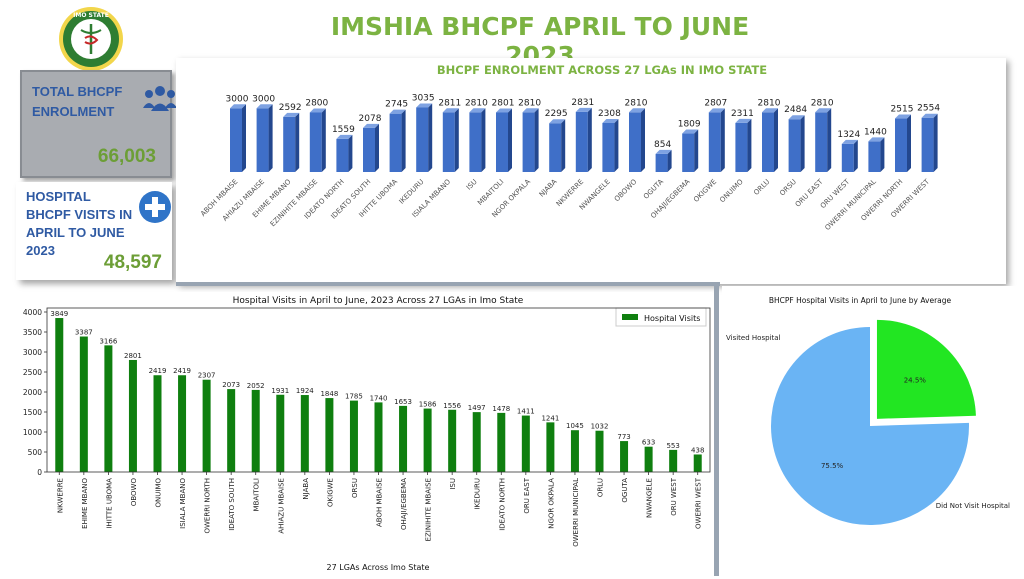 The height and width of the screenshot is (579, 1024). I want to click on enrolment-value-label: 1440, so click(875, 132).